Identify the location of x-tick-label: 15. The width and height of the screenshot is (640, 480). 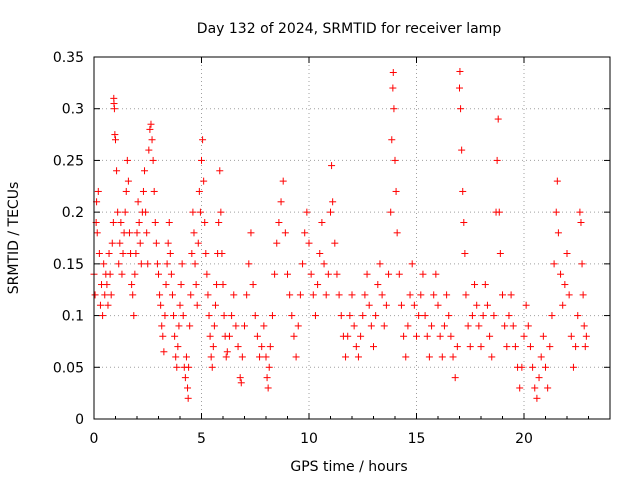
(417, 439).